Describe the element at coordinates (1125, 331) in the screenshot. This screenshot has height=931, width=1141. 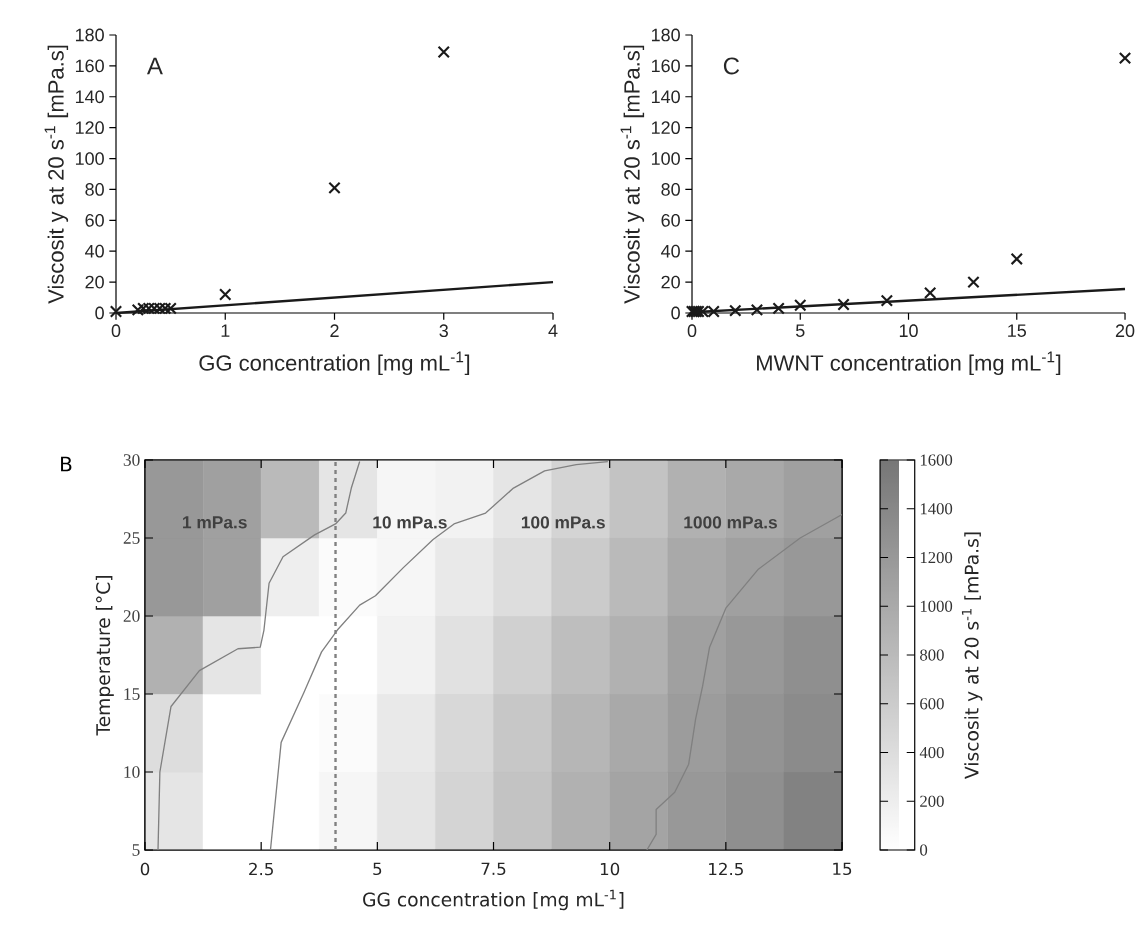
I see `x-tick-label: 20` at that location.